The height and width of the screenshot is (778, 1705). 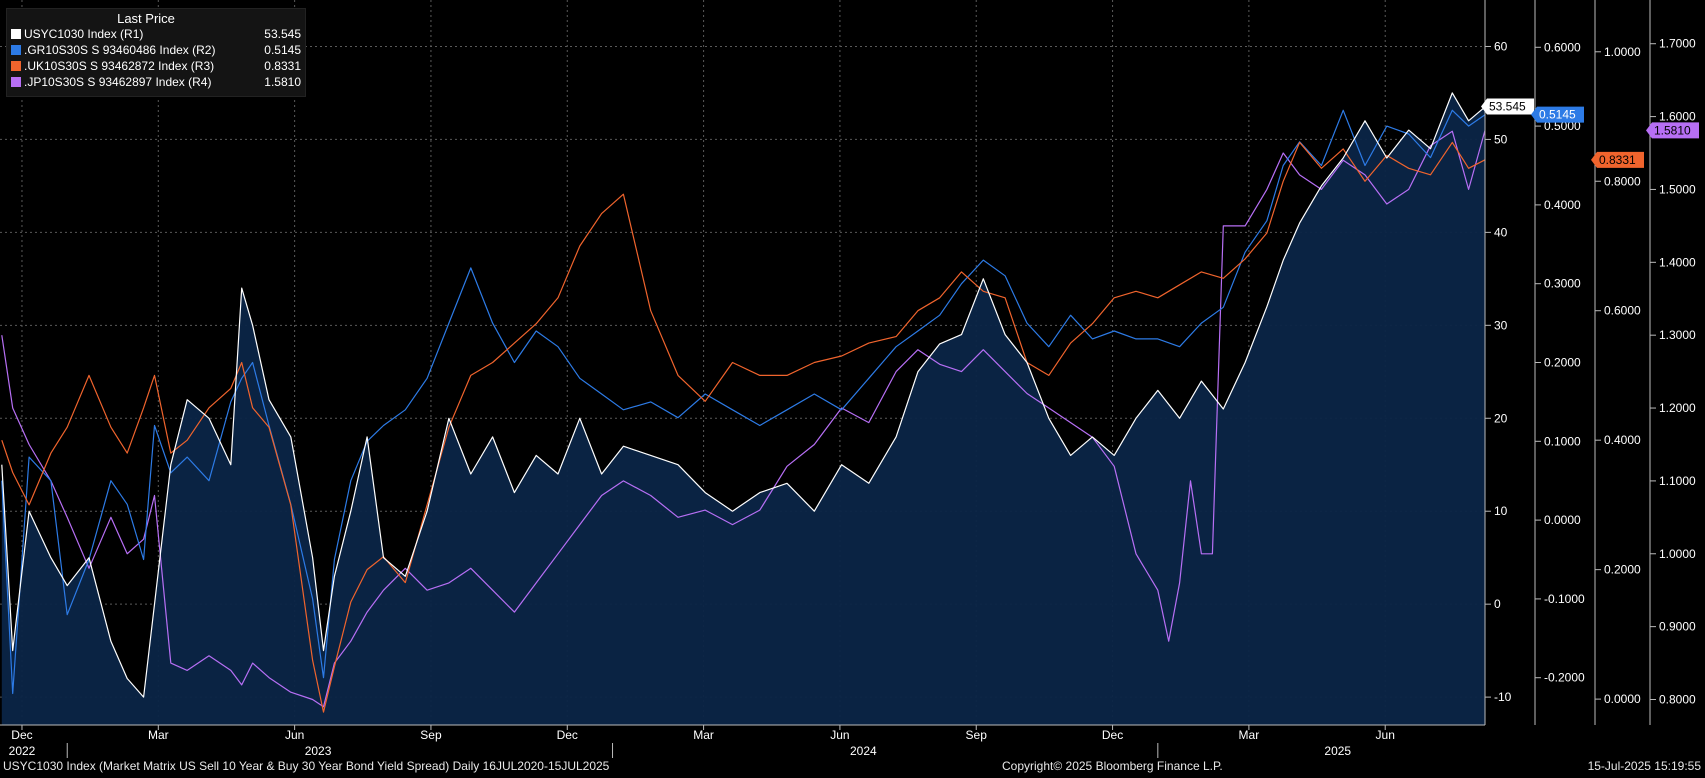 What do you see at coordinates (1677, 627) in the screenshot?
I see `axis-tick-label-r4: 0.9000` at bounding box center [1677, 627].